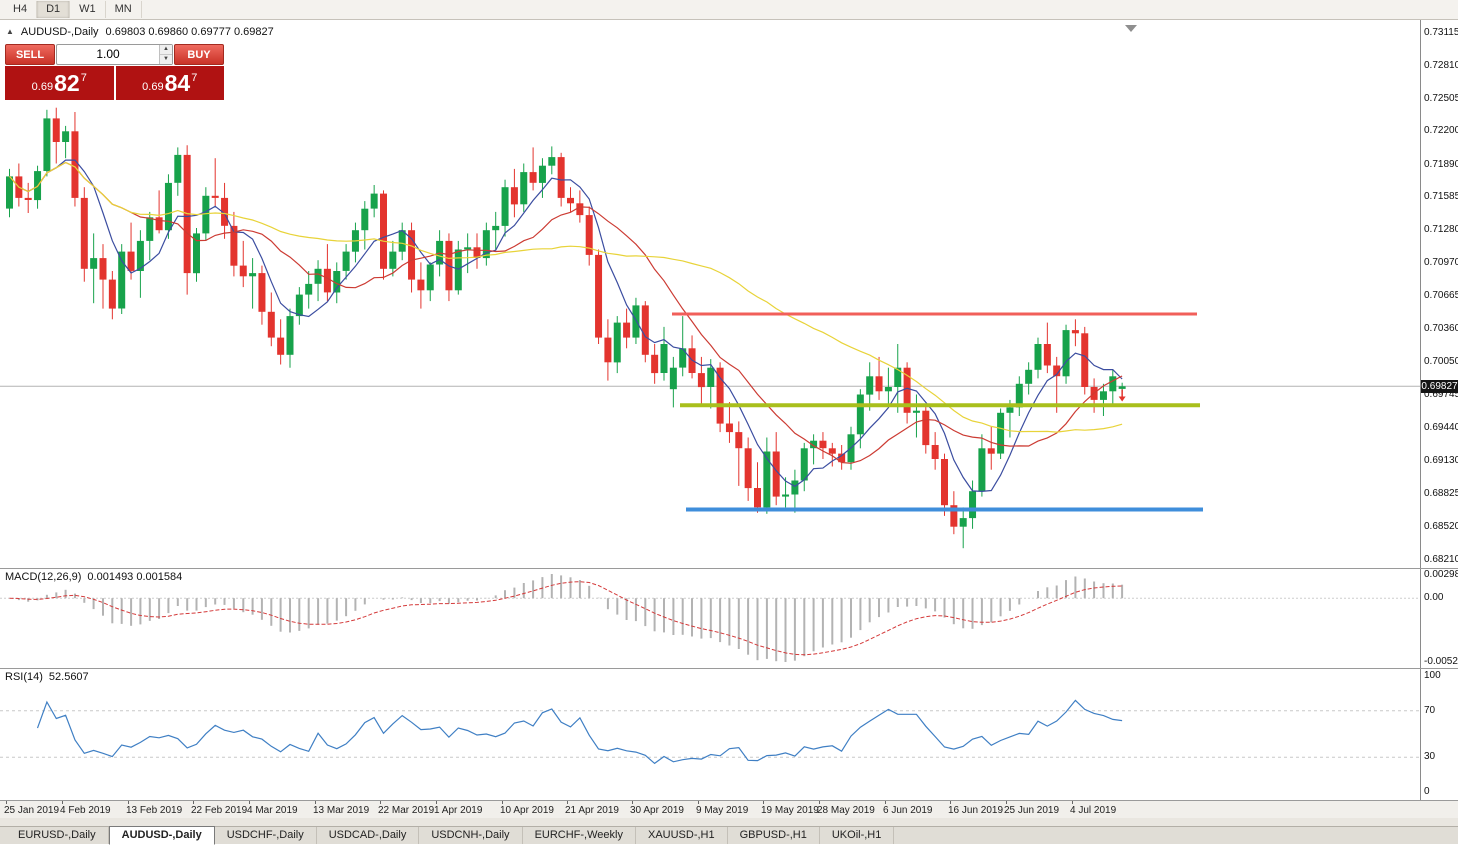  Describe the element at coordinates (406, 810) in the screenshot. I see `x-axis-label: 22 Mar 2019` at that location.